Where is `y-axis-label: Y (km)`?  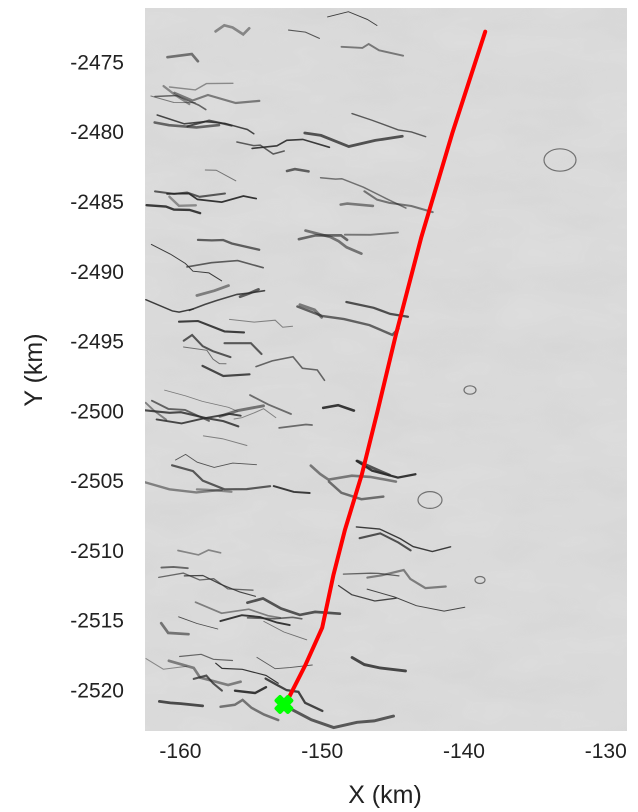 y-axis-label: Y (km) is located at coordinates (34, 369).